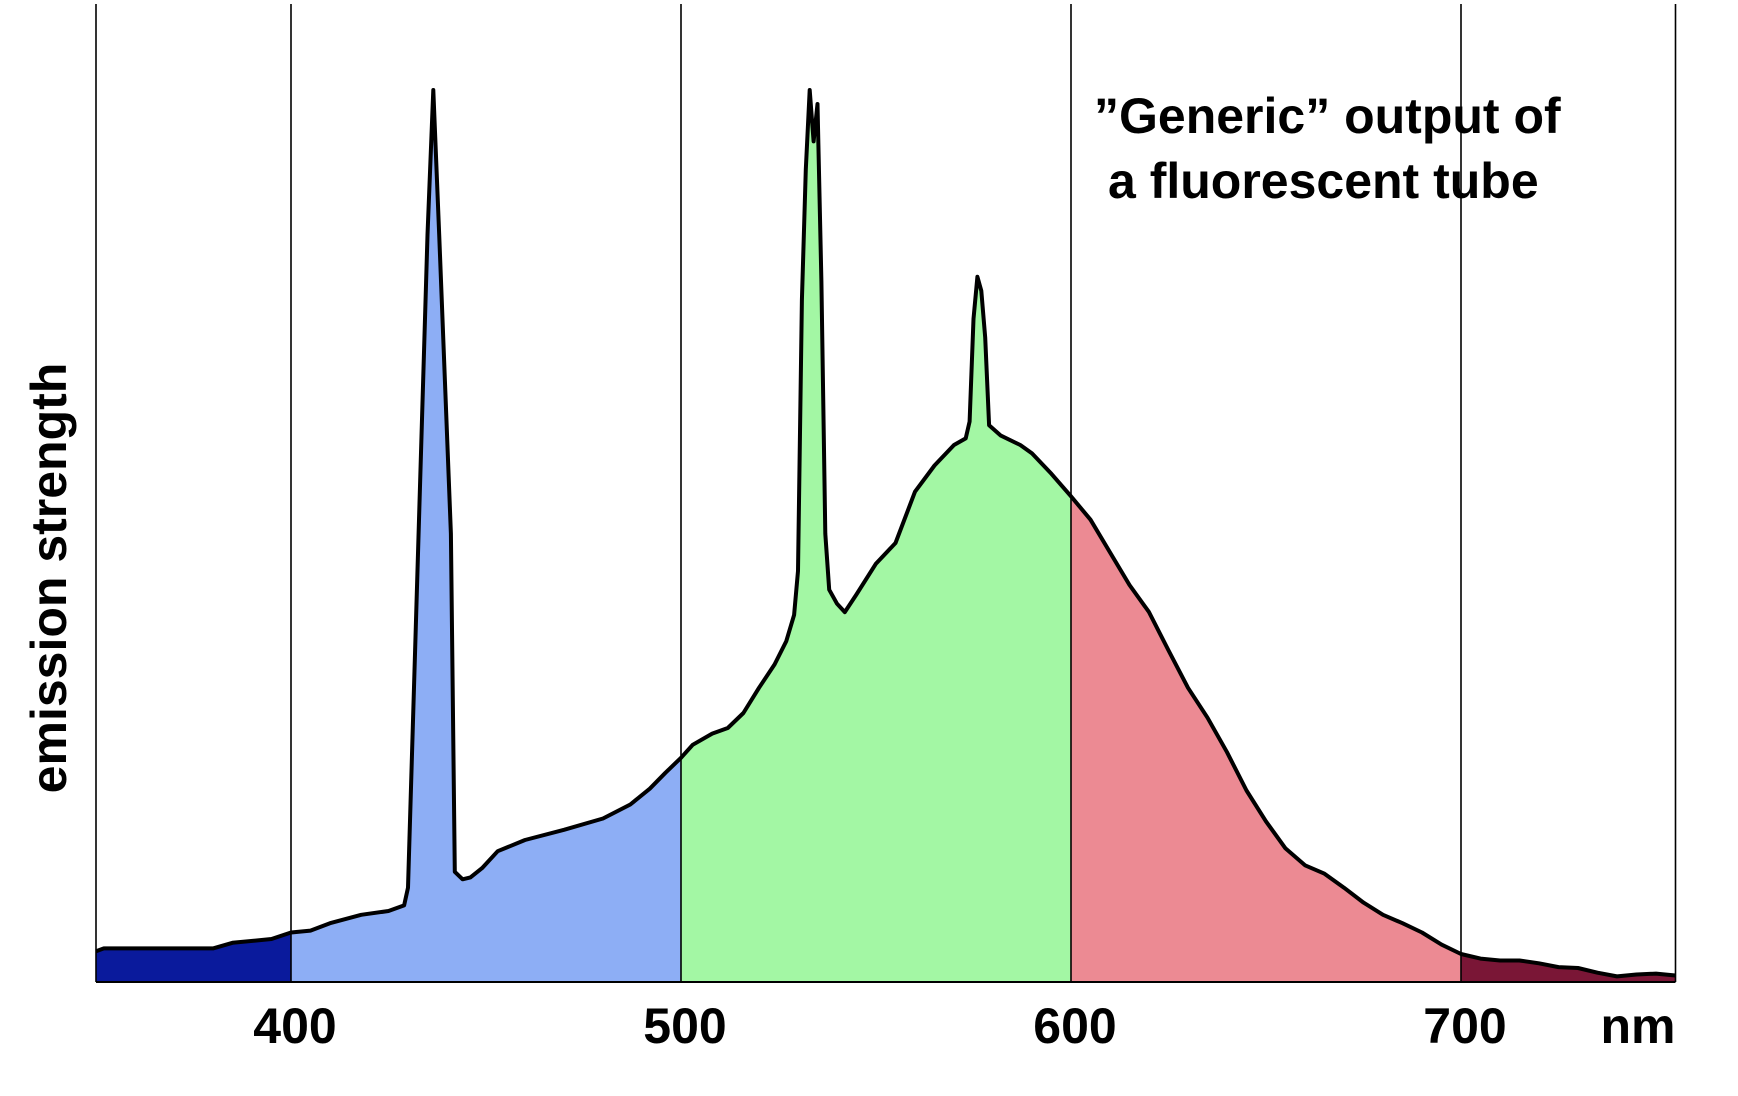 The image size is (1738, 1096). What do you see at coordinates (684, 1026) in the screenshot?
I see `x-tick-label-500: 500` at bounding box center [684, 1026].